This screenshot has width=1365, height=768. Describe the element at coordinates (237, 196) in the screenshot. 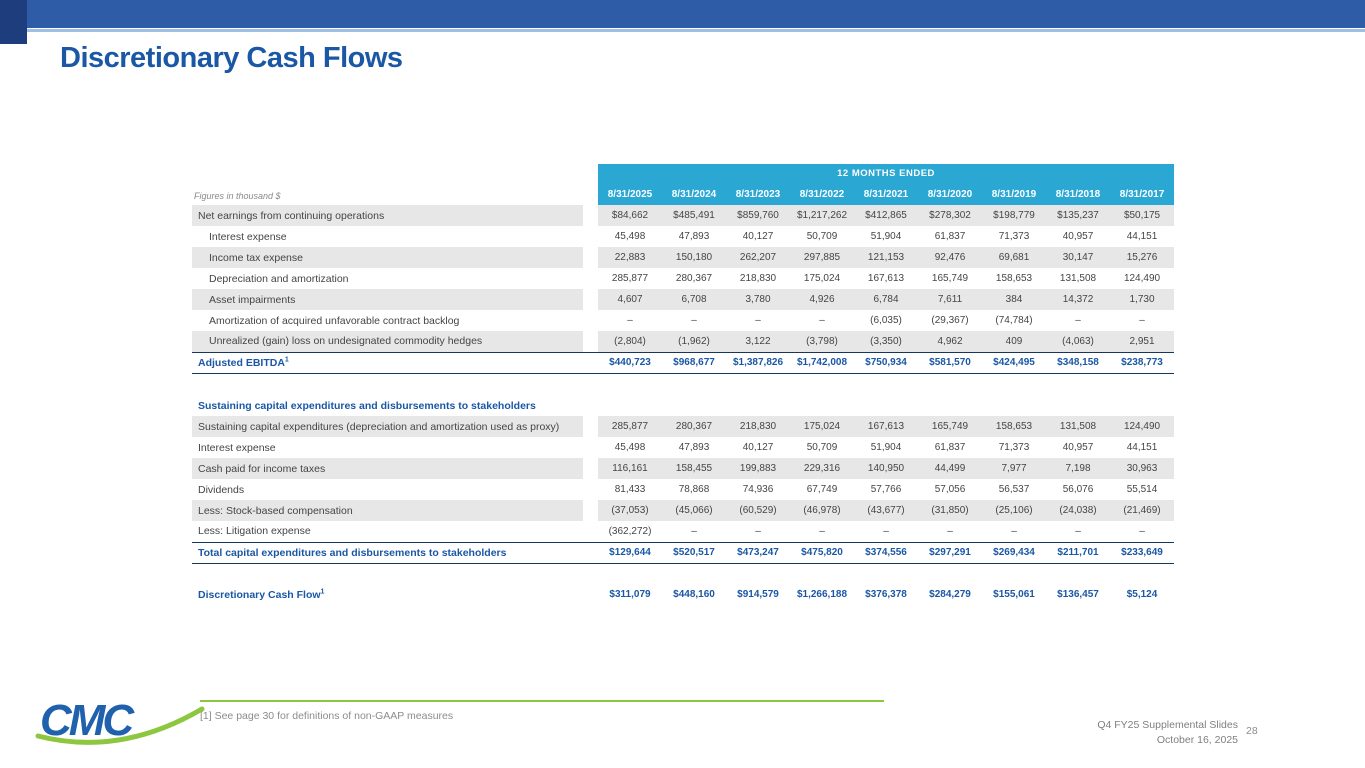

I see `table-caption: Figures in thousand $` at that location.